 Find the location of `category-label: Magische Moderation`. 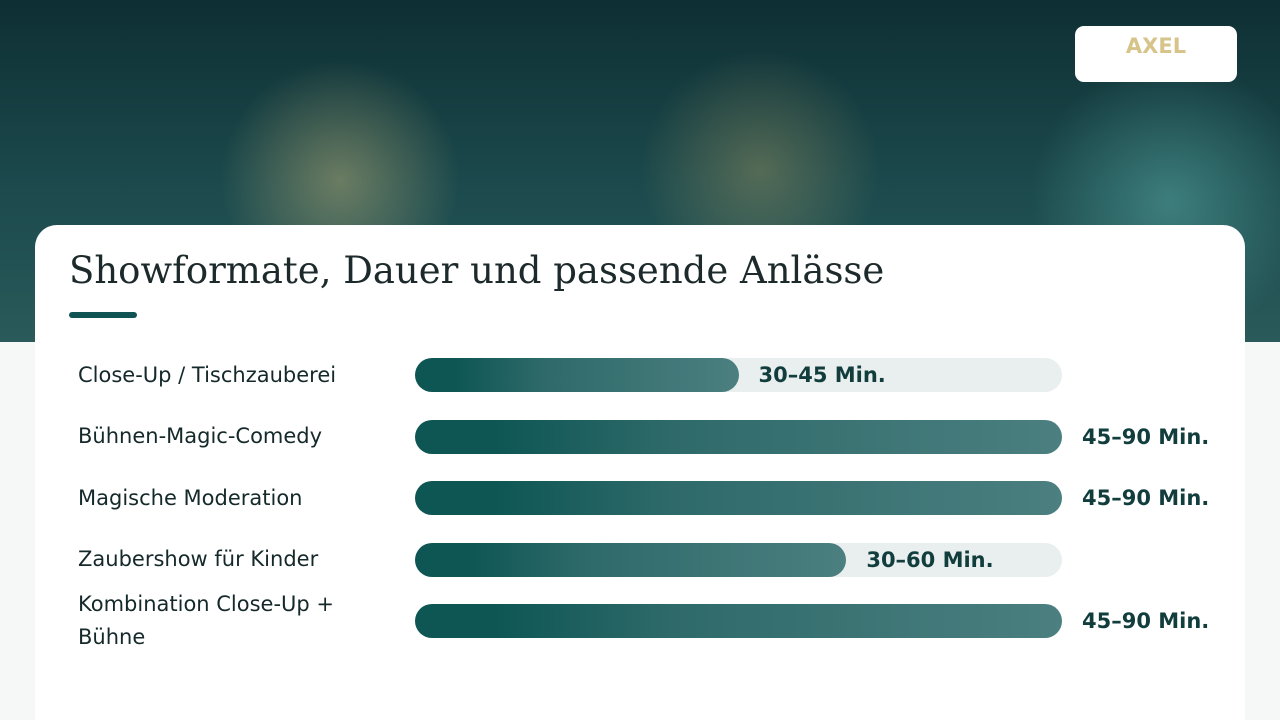

category-label: Magische Moderation is located at coordinates (190, 497).